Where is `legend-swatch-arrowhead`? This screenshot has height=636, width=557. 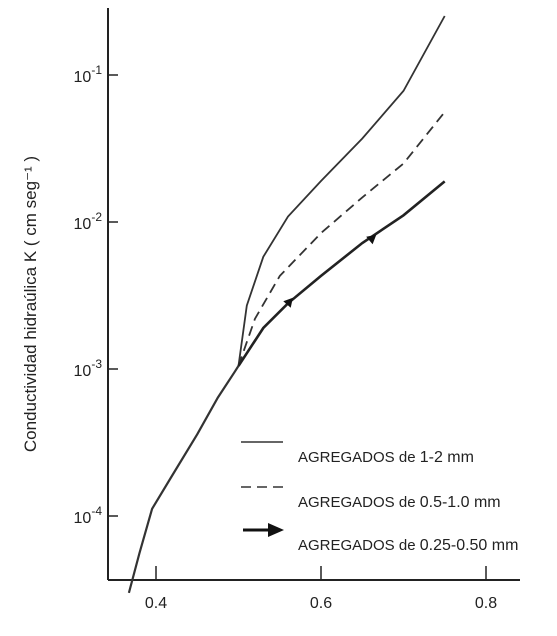
legend-swatch-arrowhead is located at coordinates (276, 530).